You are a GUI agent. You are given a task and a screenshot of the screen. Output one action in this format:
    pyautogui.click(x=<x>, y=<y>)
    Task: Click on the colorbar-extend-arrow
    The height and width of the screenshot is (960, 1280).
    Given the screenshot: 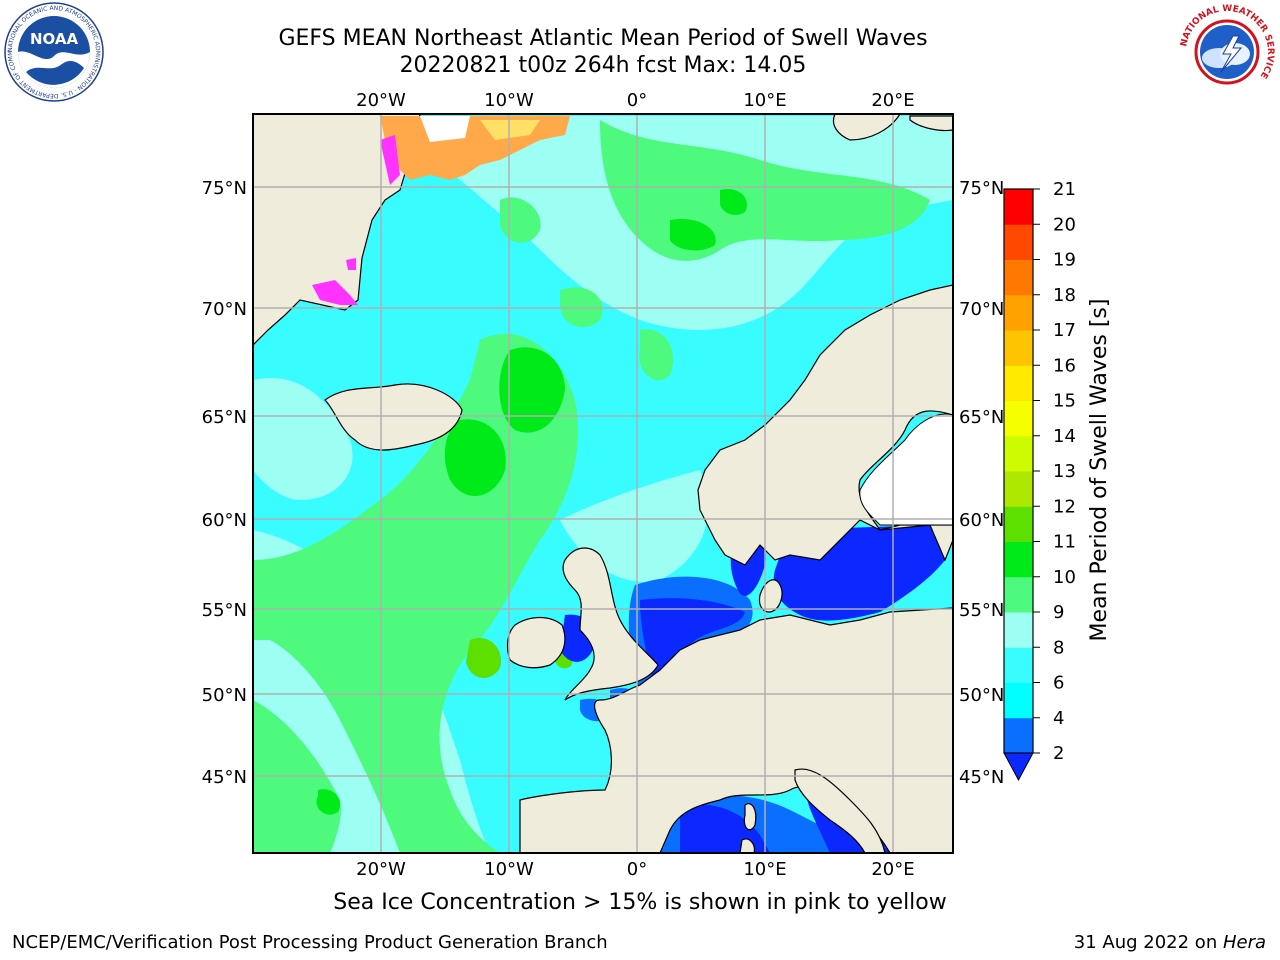 What is the action you would take?
    pyautogui.click(x=1018, y=767)
    